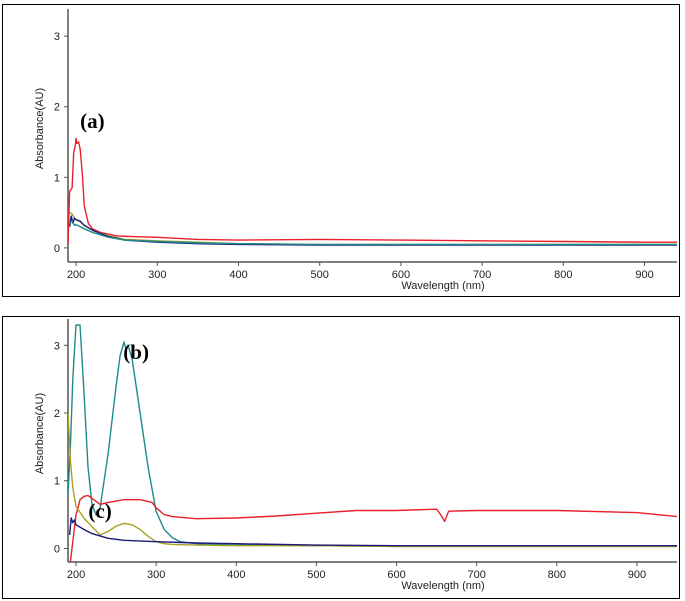 This screenshot has height=601, width=685. I want to click on annotation-0: (a), so click(92, 121).